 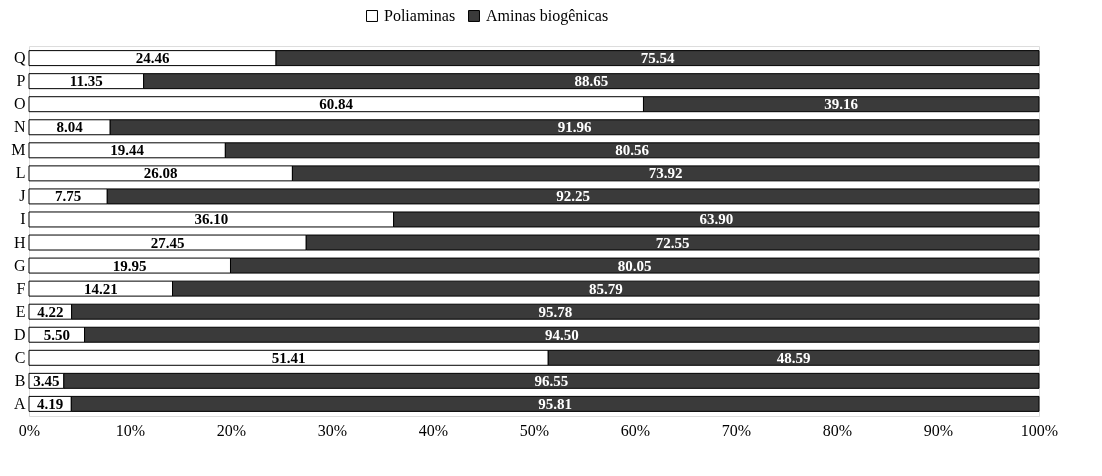 I want to click on y-tick-label: Q, so click(x=19, y=58).